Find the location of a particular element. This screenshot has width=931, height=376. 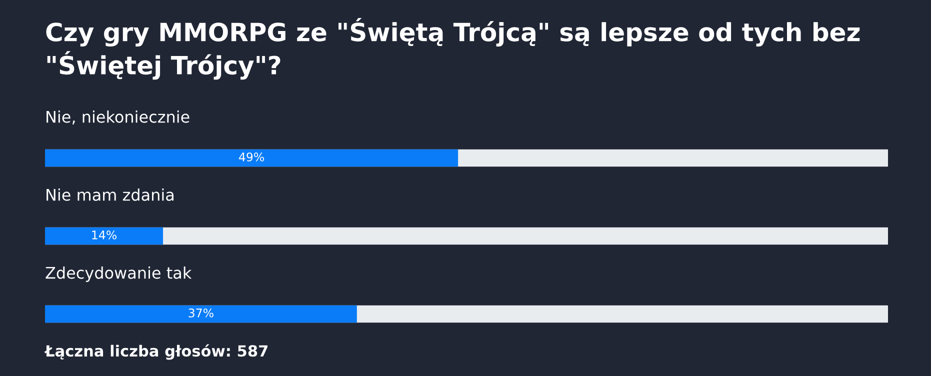

annotation: Łączna liczba głosów: 587 is located at coordinates (156, 352).